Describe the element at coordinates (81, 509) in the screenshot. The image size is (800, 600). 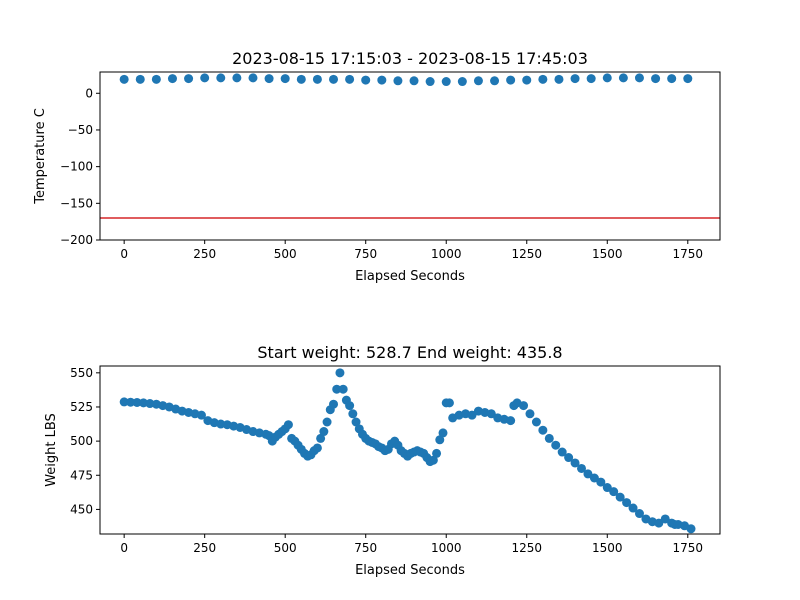
I see `weight-y-tick-label: 450` at that location.